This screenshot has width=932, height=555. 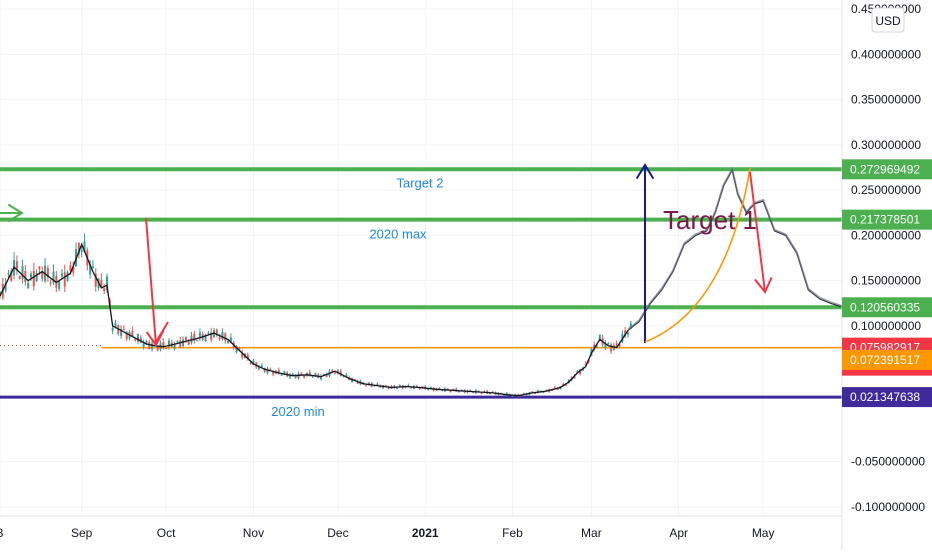 I want to click on y-tick-label: 0.100000000, so click(x=886, y=326).